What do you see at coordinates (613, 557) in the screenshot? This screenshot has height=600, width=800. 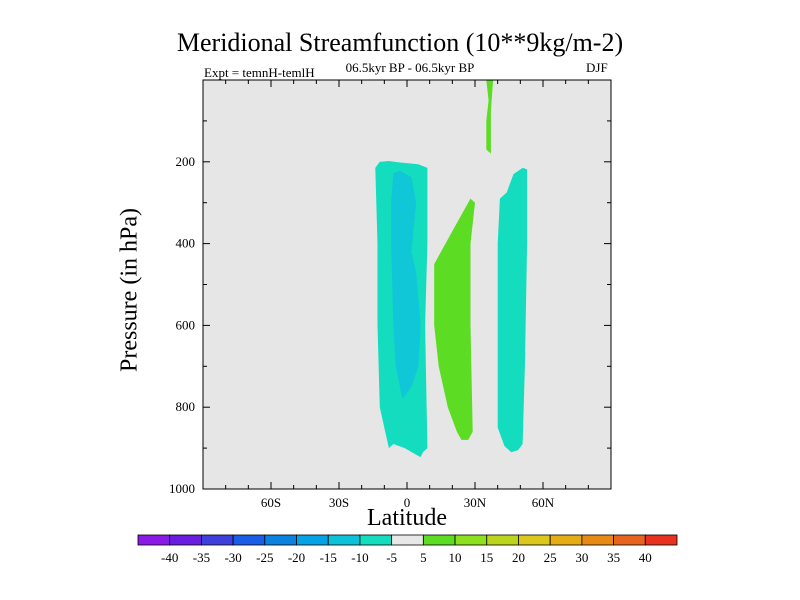 I see `colorbar-label: 35` at bounding box center [613, 557].